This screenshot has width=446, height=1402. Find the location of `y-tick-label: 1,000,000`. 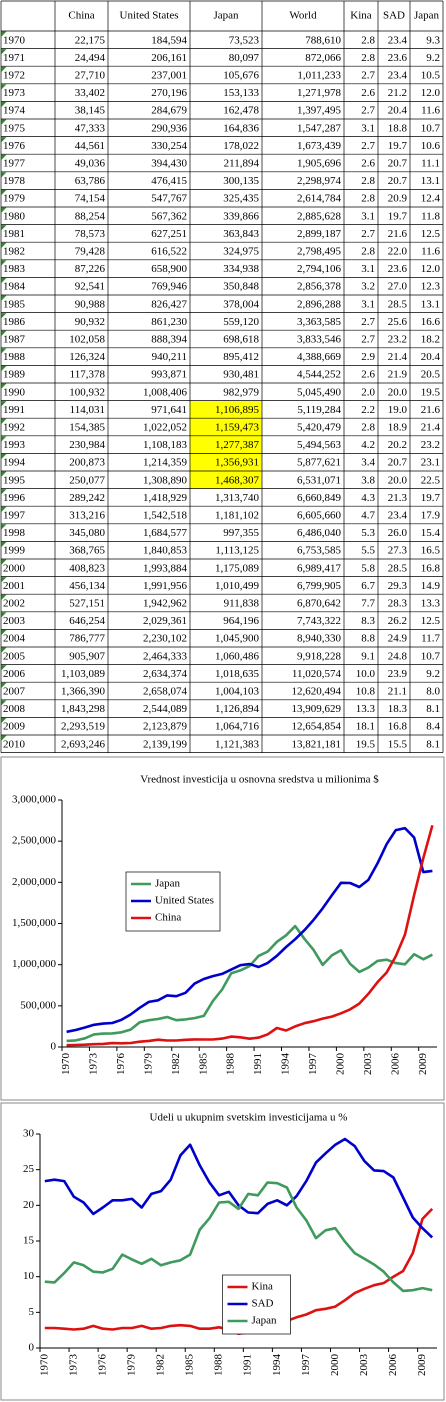

y-tick-label: 1,000,000 is located at coordinates (34, 964).